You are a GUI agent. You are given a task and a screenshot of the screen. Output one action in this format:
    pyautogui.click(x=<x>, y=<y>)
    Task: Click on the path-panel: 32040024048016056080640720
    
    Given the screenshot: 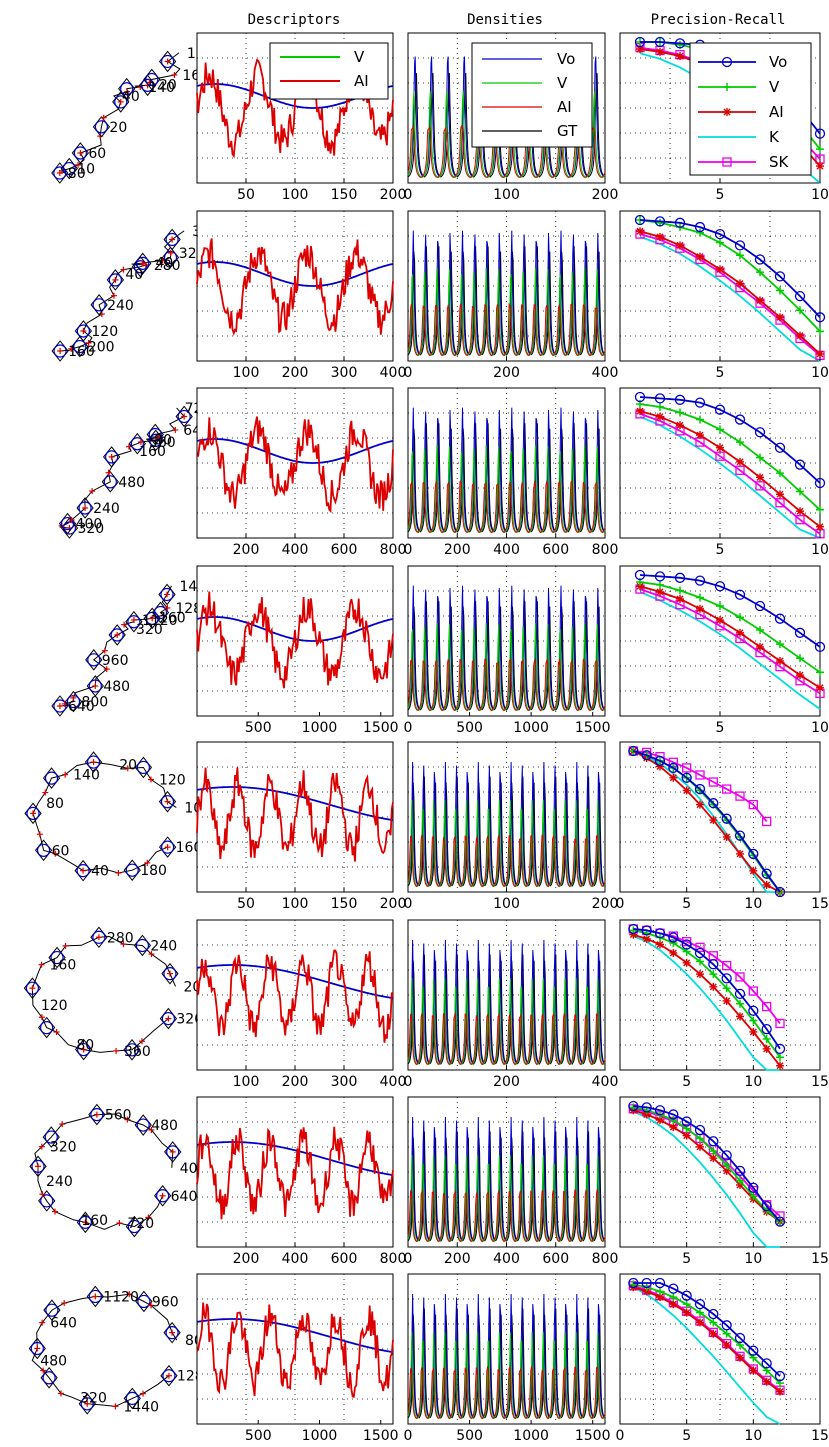 What is the action you would take?
    pyautogui.click(x=134, y=470)
    